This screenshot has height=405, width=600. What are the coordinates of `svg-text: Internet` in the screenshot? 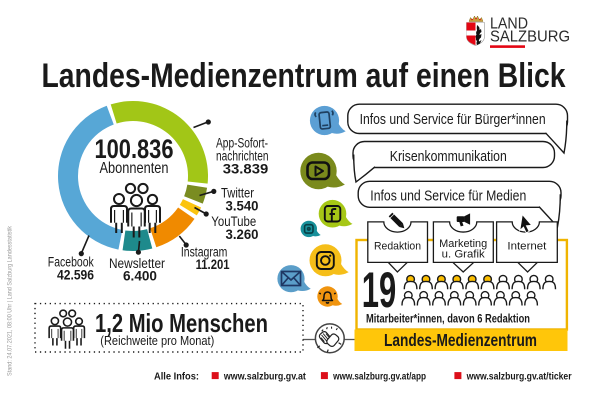 It's located at (526, 247).